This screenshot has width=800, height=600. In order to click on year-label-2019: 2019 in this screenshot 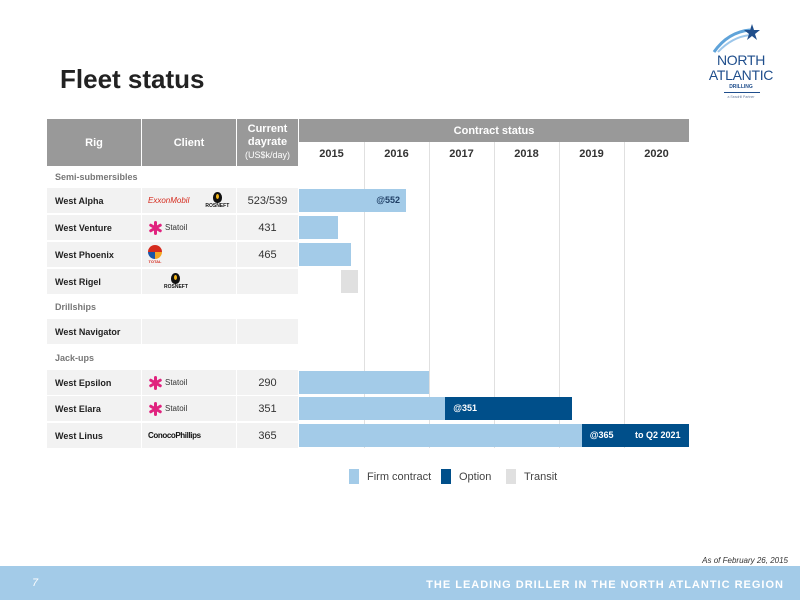, I will do `click(591, 154)`.